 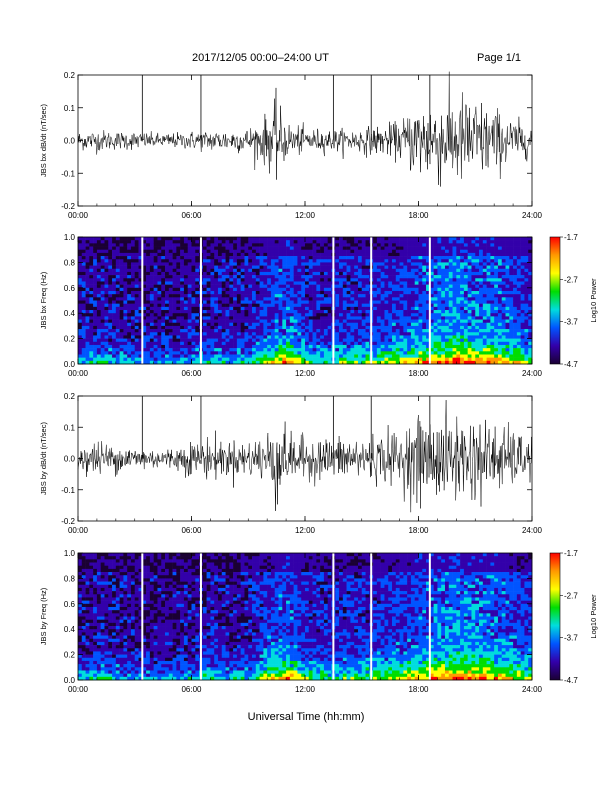 What do you see at coordinates (499, 58) in the screenshot?
I see `page-number: Page 1/1` at bounding box center [499, 58].